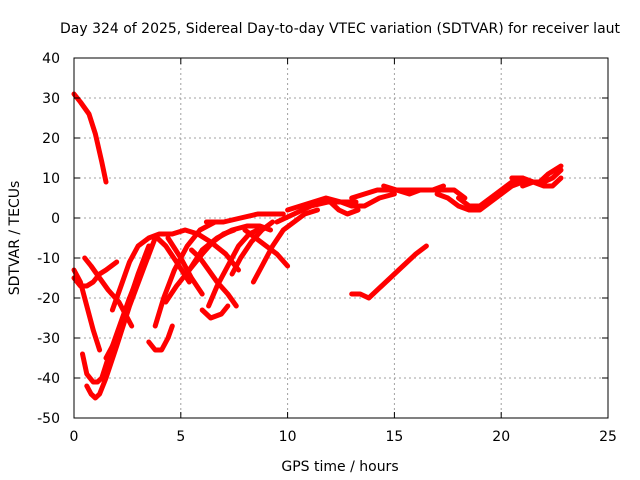  I want to click on x-tick-label: 15, so click(394, 437).